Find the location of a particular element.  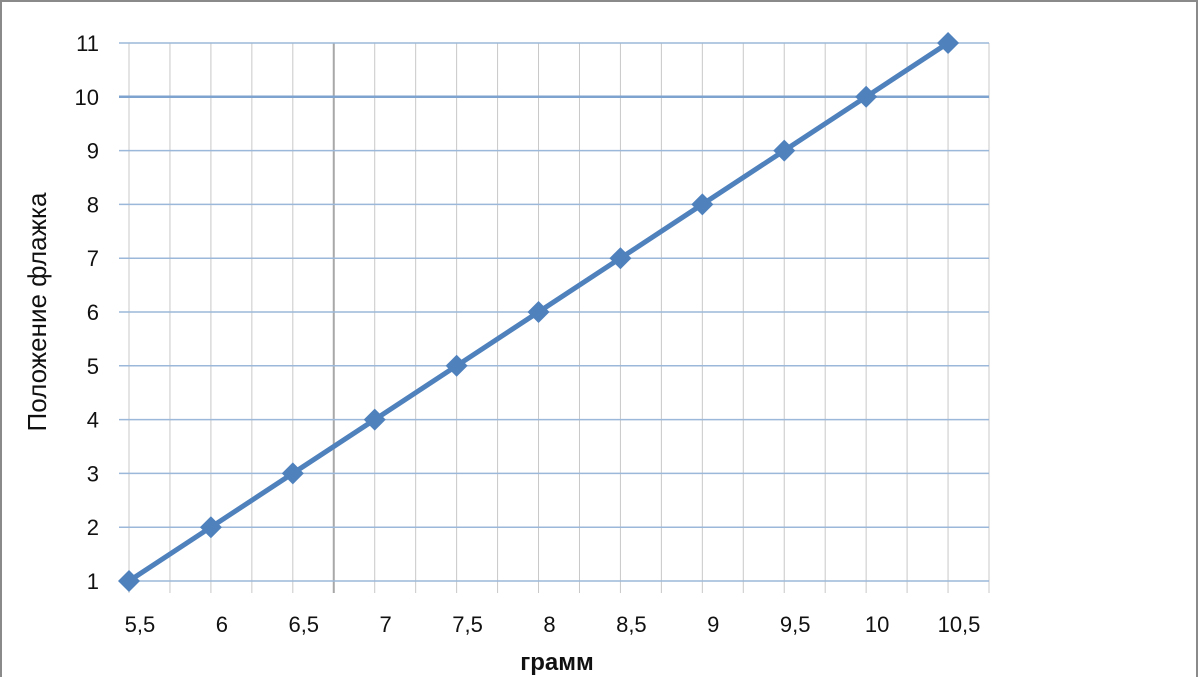

x-axis-title: грамм is located at coordinates (557, 662).